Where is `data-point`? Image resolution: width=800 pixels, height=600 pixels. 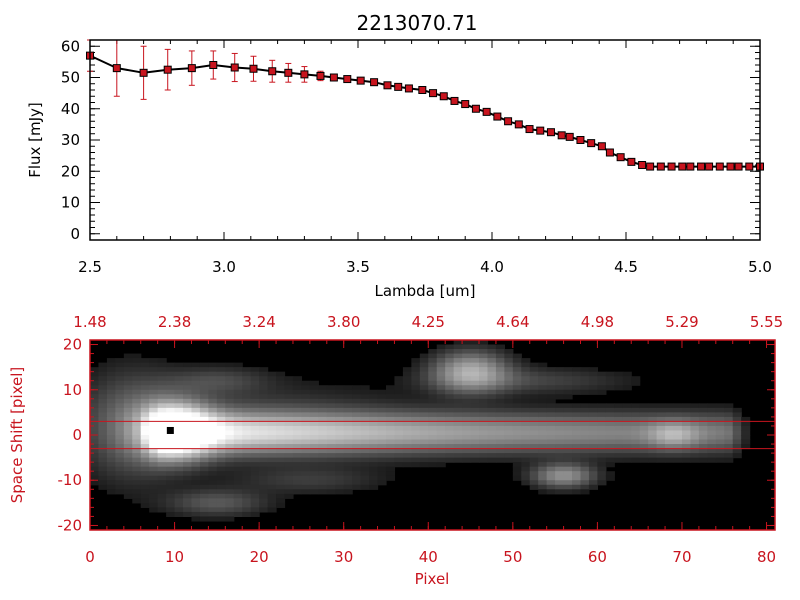
data-point is located at coordinates (213, 65).